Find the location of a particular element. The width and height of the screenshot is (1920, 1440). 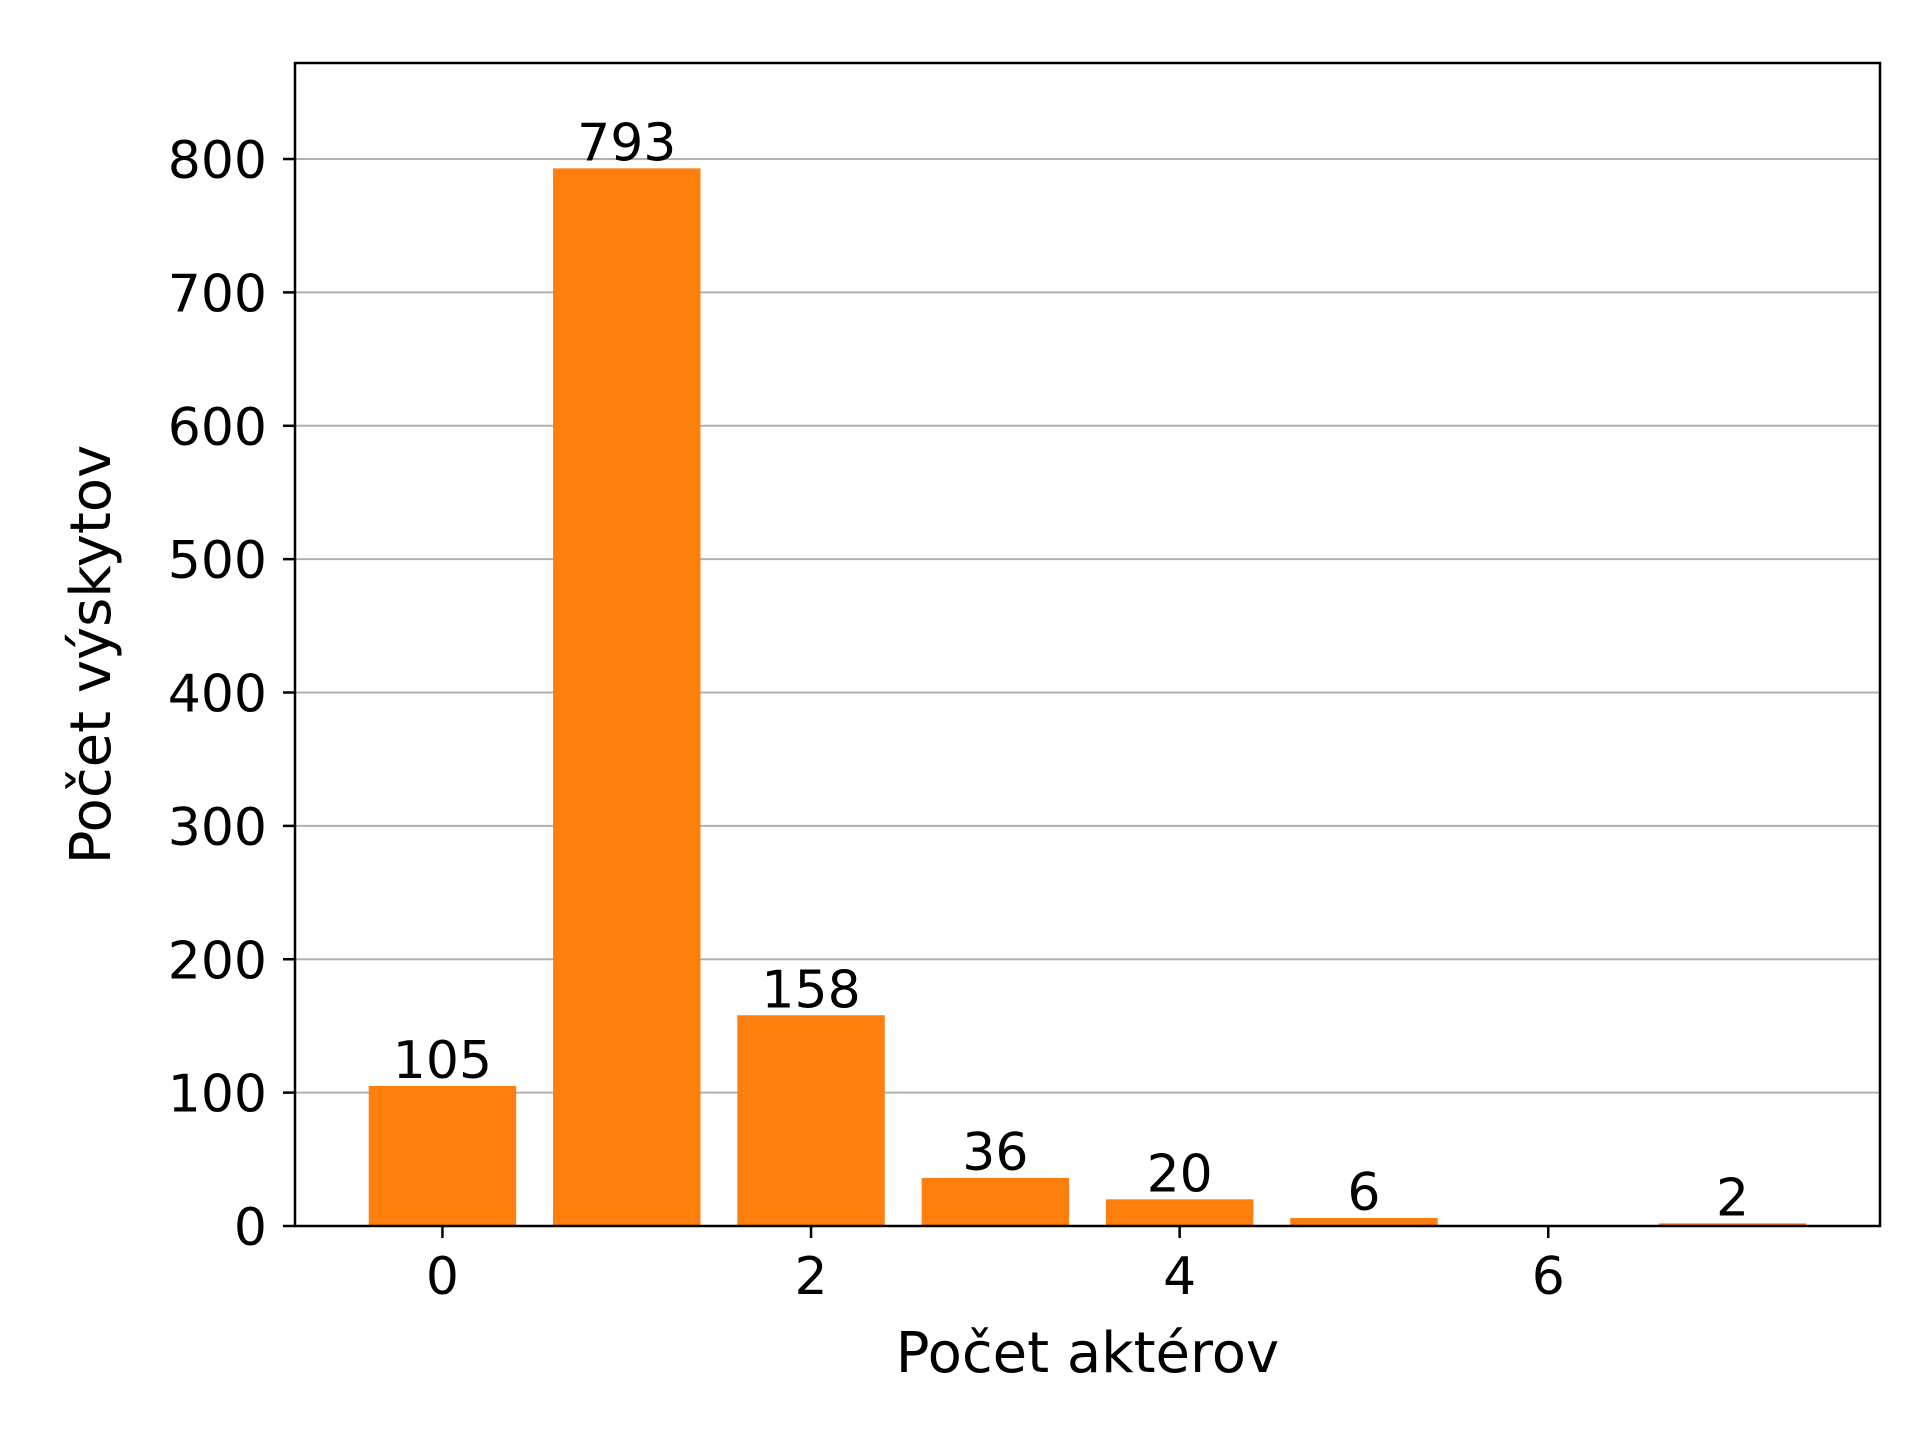

y-axis-ticks: 0 100 200 300 400 500 600 700 800 is located at coordinates (231, 694).